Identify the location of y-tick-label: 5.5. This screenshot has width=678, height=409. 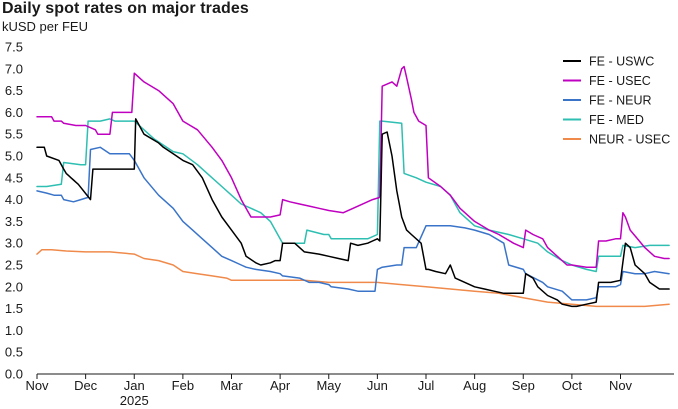
(14, 134).